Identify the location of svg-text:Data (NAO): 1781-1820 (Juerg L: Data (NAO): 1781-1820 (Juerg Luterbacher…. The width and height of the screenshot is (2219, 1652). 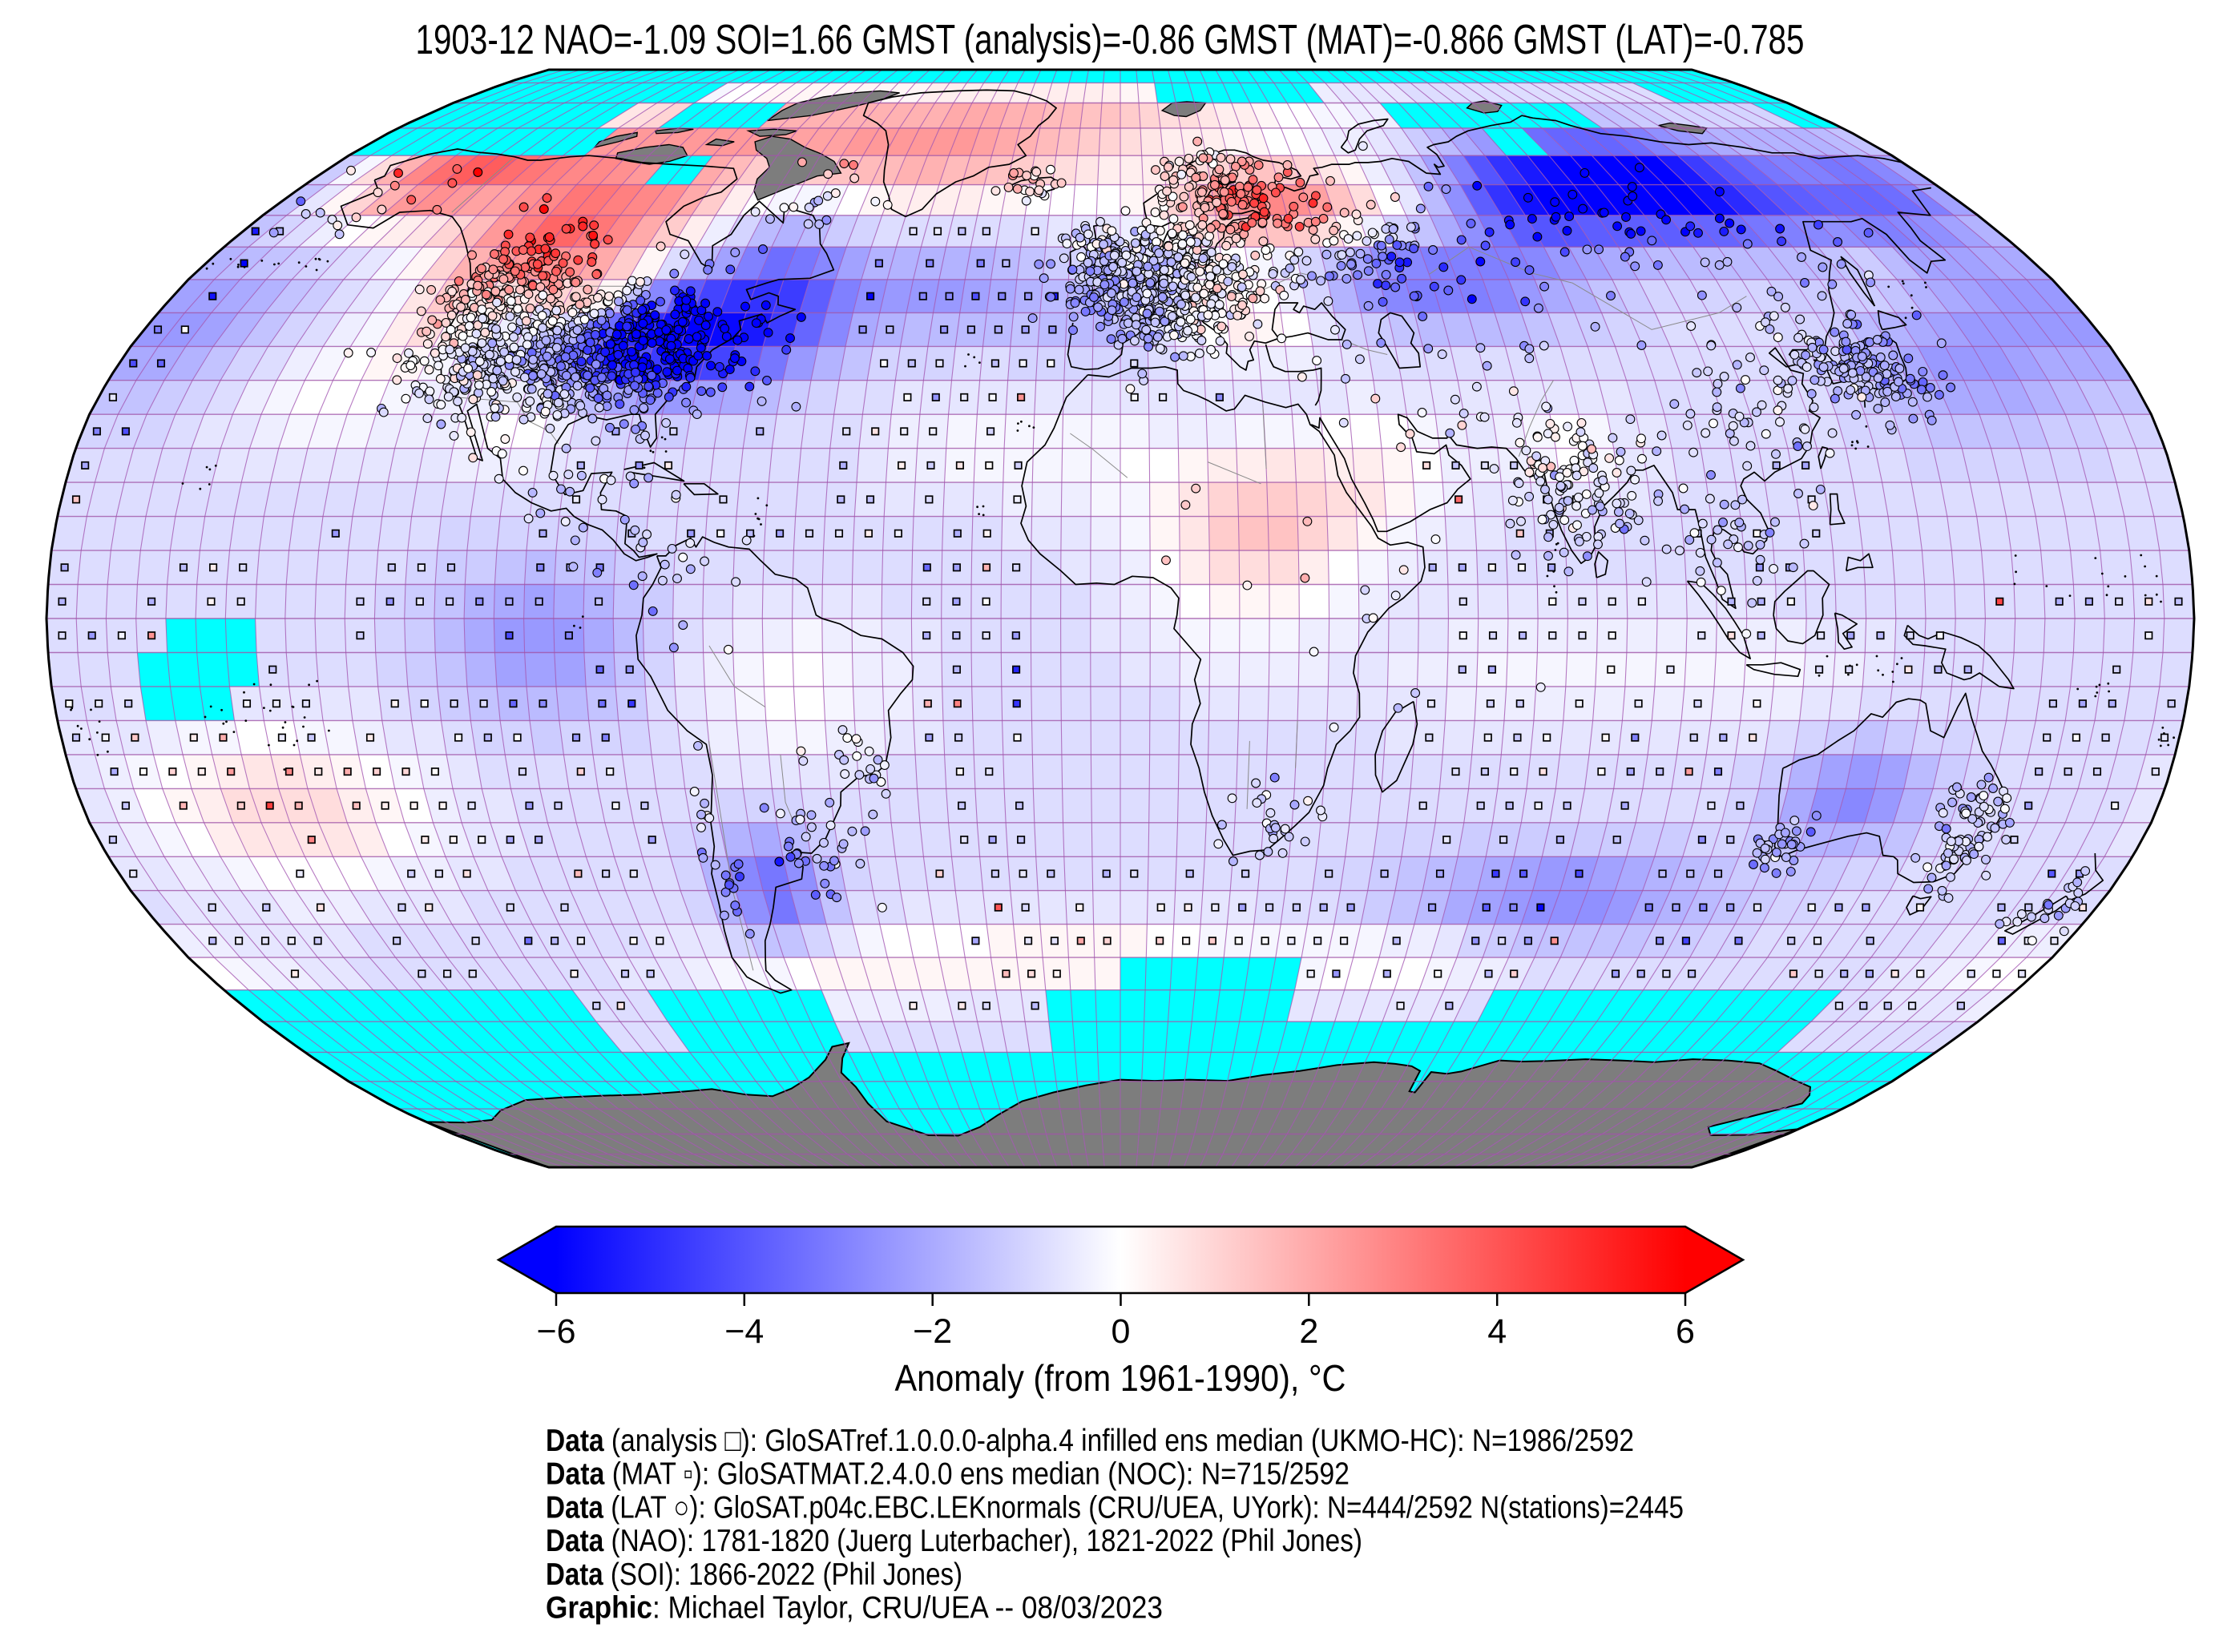
(954, 1541).